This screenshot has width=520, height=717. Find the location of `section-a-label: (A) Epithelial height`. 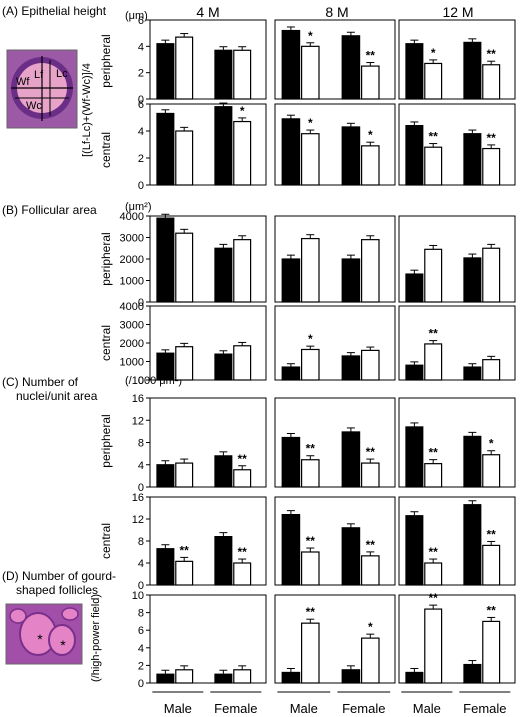

section-a-label: (A) Epithelial height is located at coordinates (54, 11).